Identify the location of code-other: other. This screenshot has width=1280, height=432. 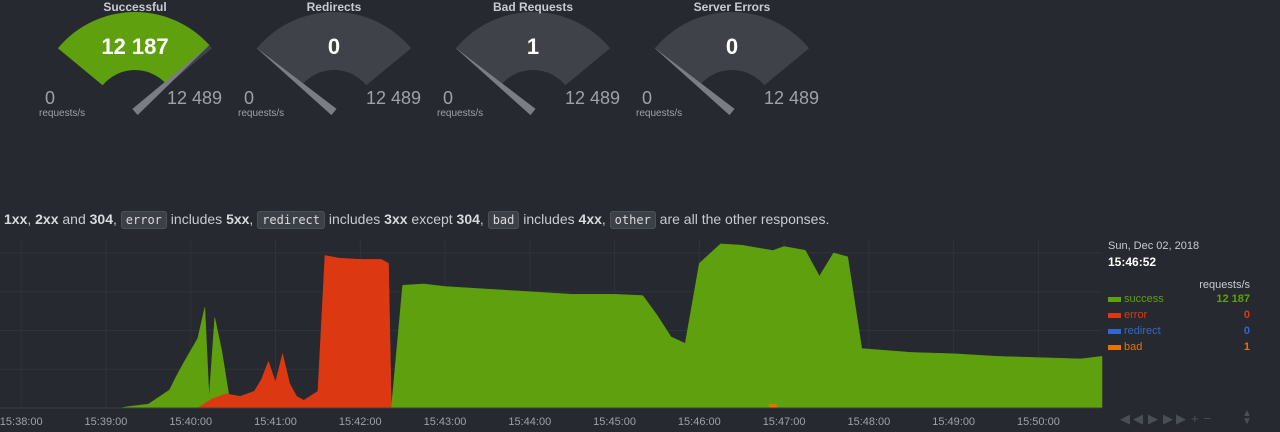
(632, 220).